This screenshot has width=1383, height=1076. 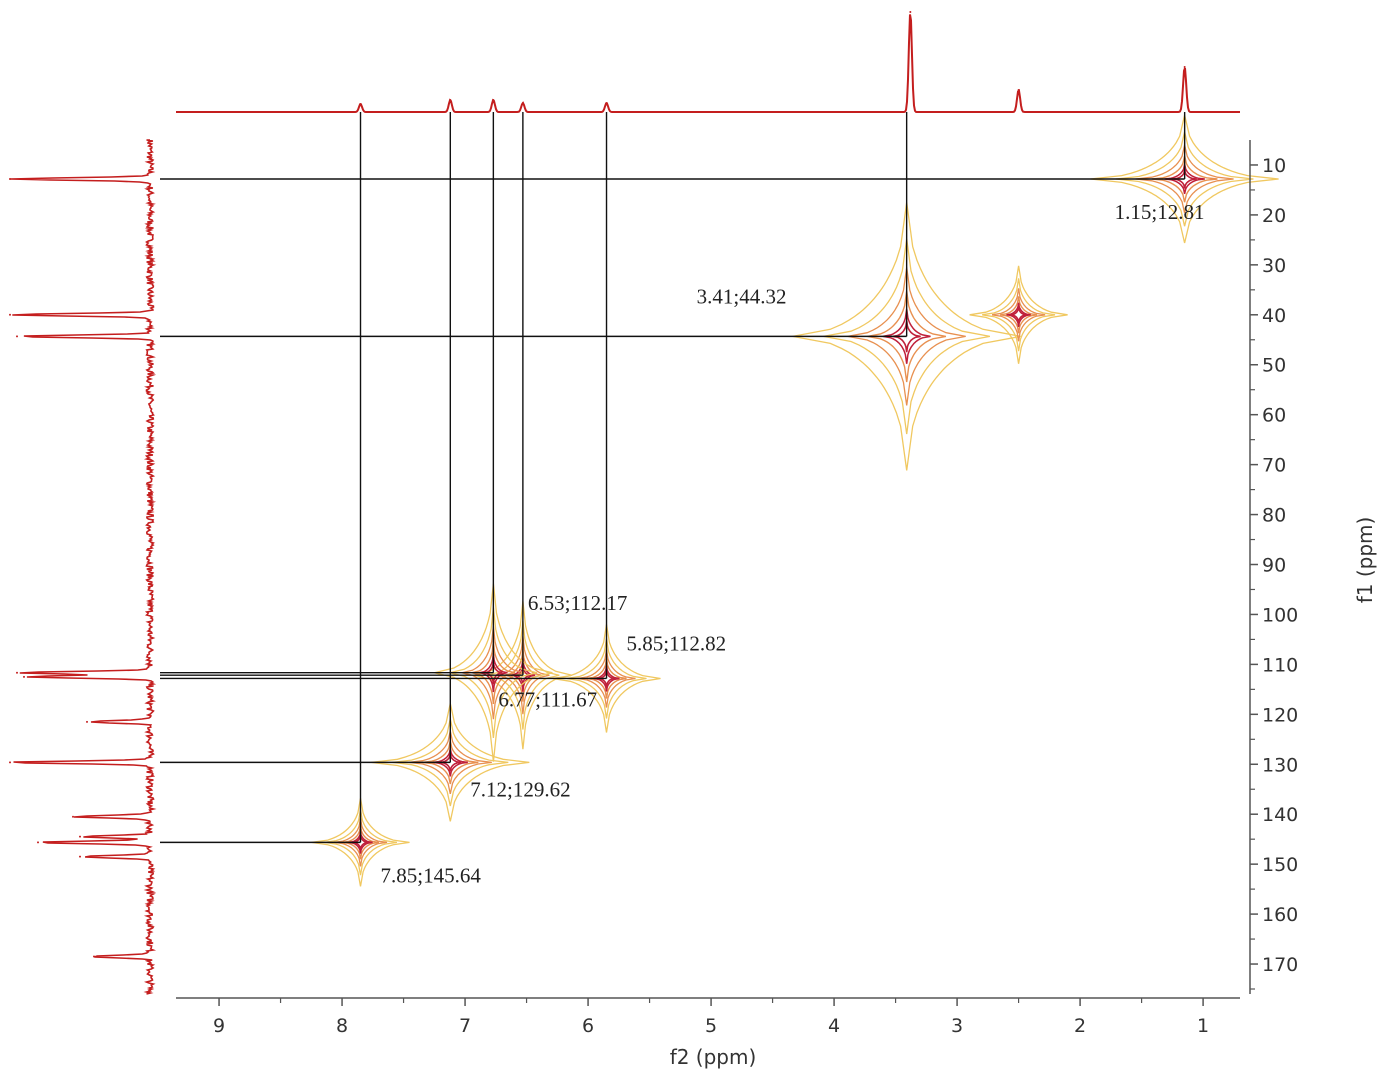 What do you see at coordinates (465, 1026) in the screenshot?
I see `x-tick-label-2: 7` at bounding box center [465, 1026].